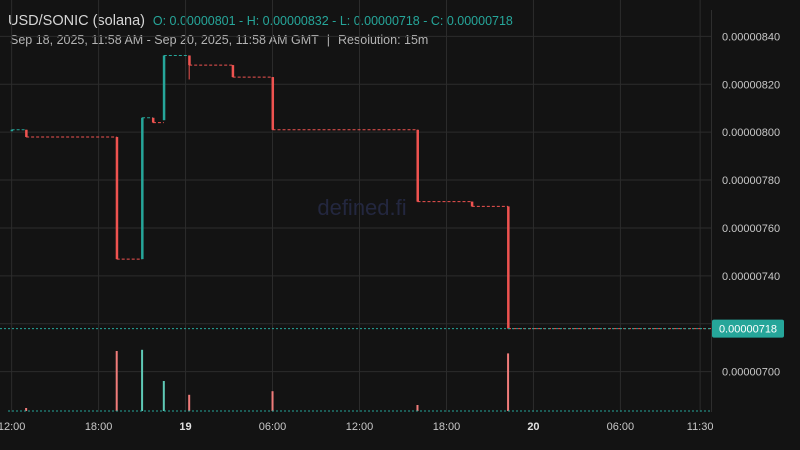  What do you see at coordinates (533, 427) in the screenshot?
I see `x-tick-label: 20` at bounding box center [533, 427].